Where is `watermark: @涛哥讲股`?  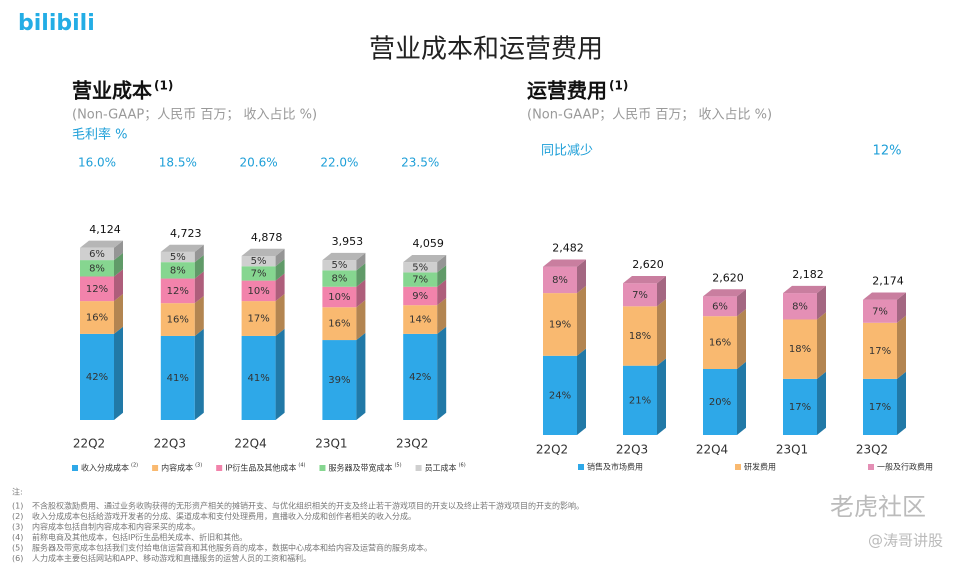 watermark: @涛哥讲股 is located at coordinates (905, 541).